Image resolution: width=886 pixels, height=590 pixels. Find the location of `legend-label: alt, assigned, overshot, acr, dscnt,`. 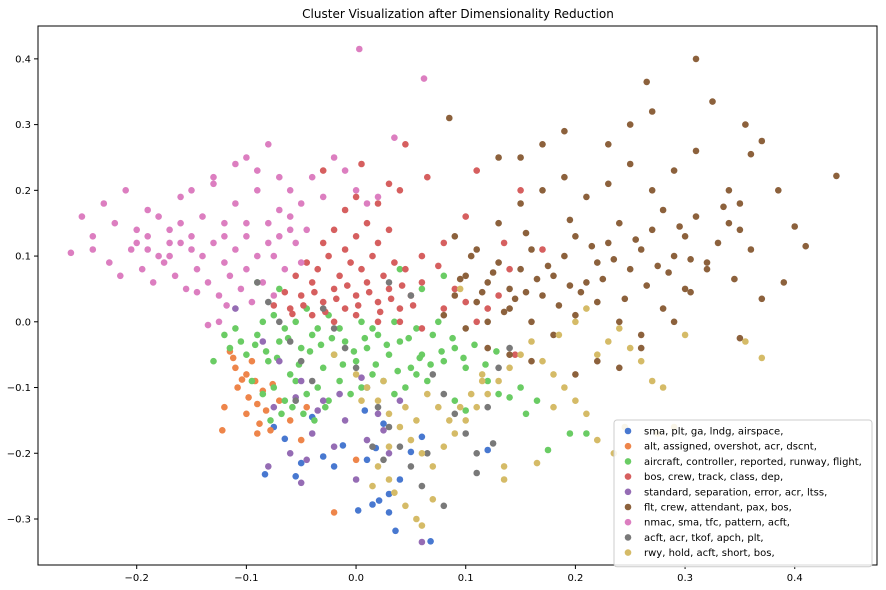

legend-label: alt, assigned, overshot, acr, dscnt, is located at coordinates (730, 447).